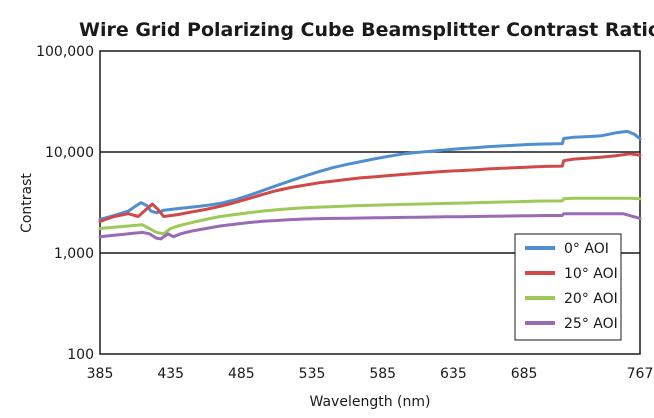 The width and height of the screenshot is (654, 418). I want to click on x-tick-label: 685, so click(524, 374).